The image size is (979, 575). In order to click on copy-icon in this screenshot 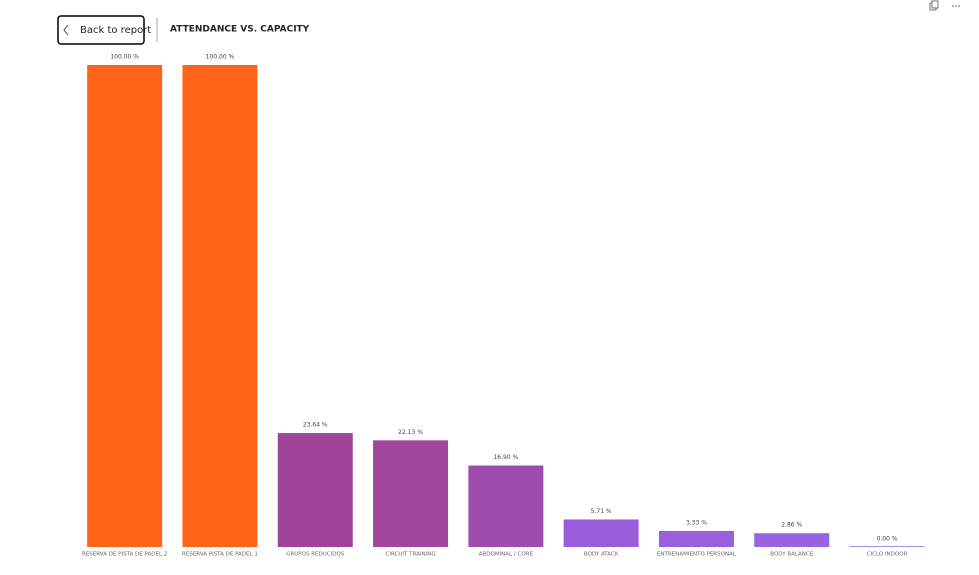, I will do `click(934, 5)`.